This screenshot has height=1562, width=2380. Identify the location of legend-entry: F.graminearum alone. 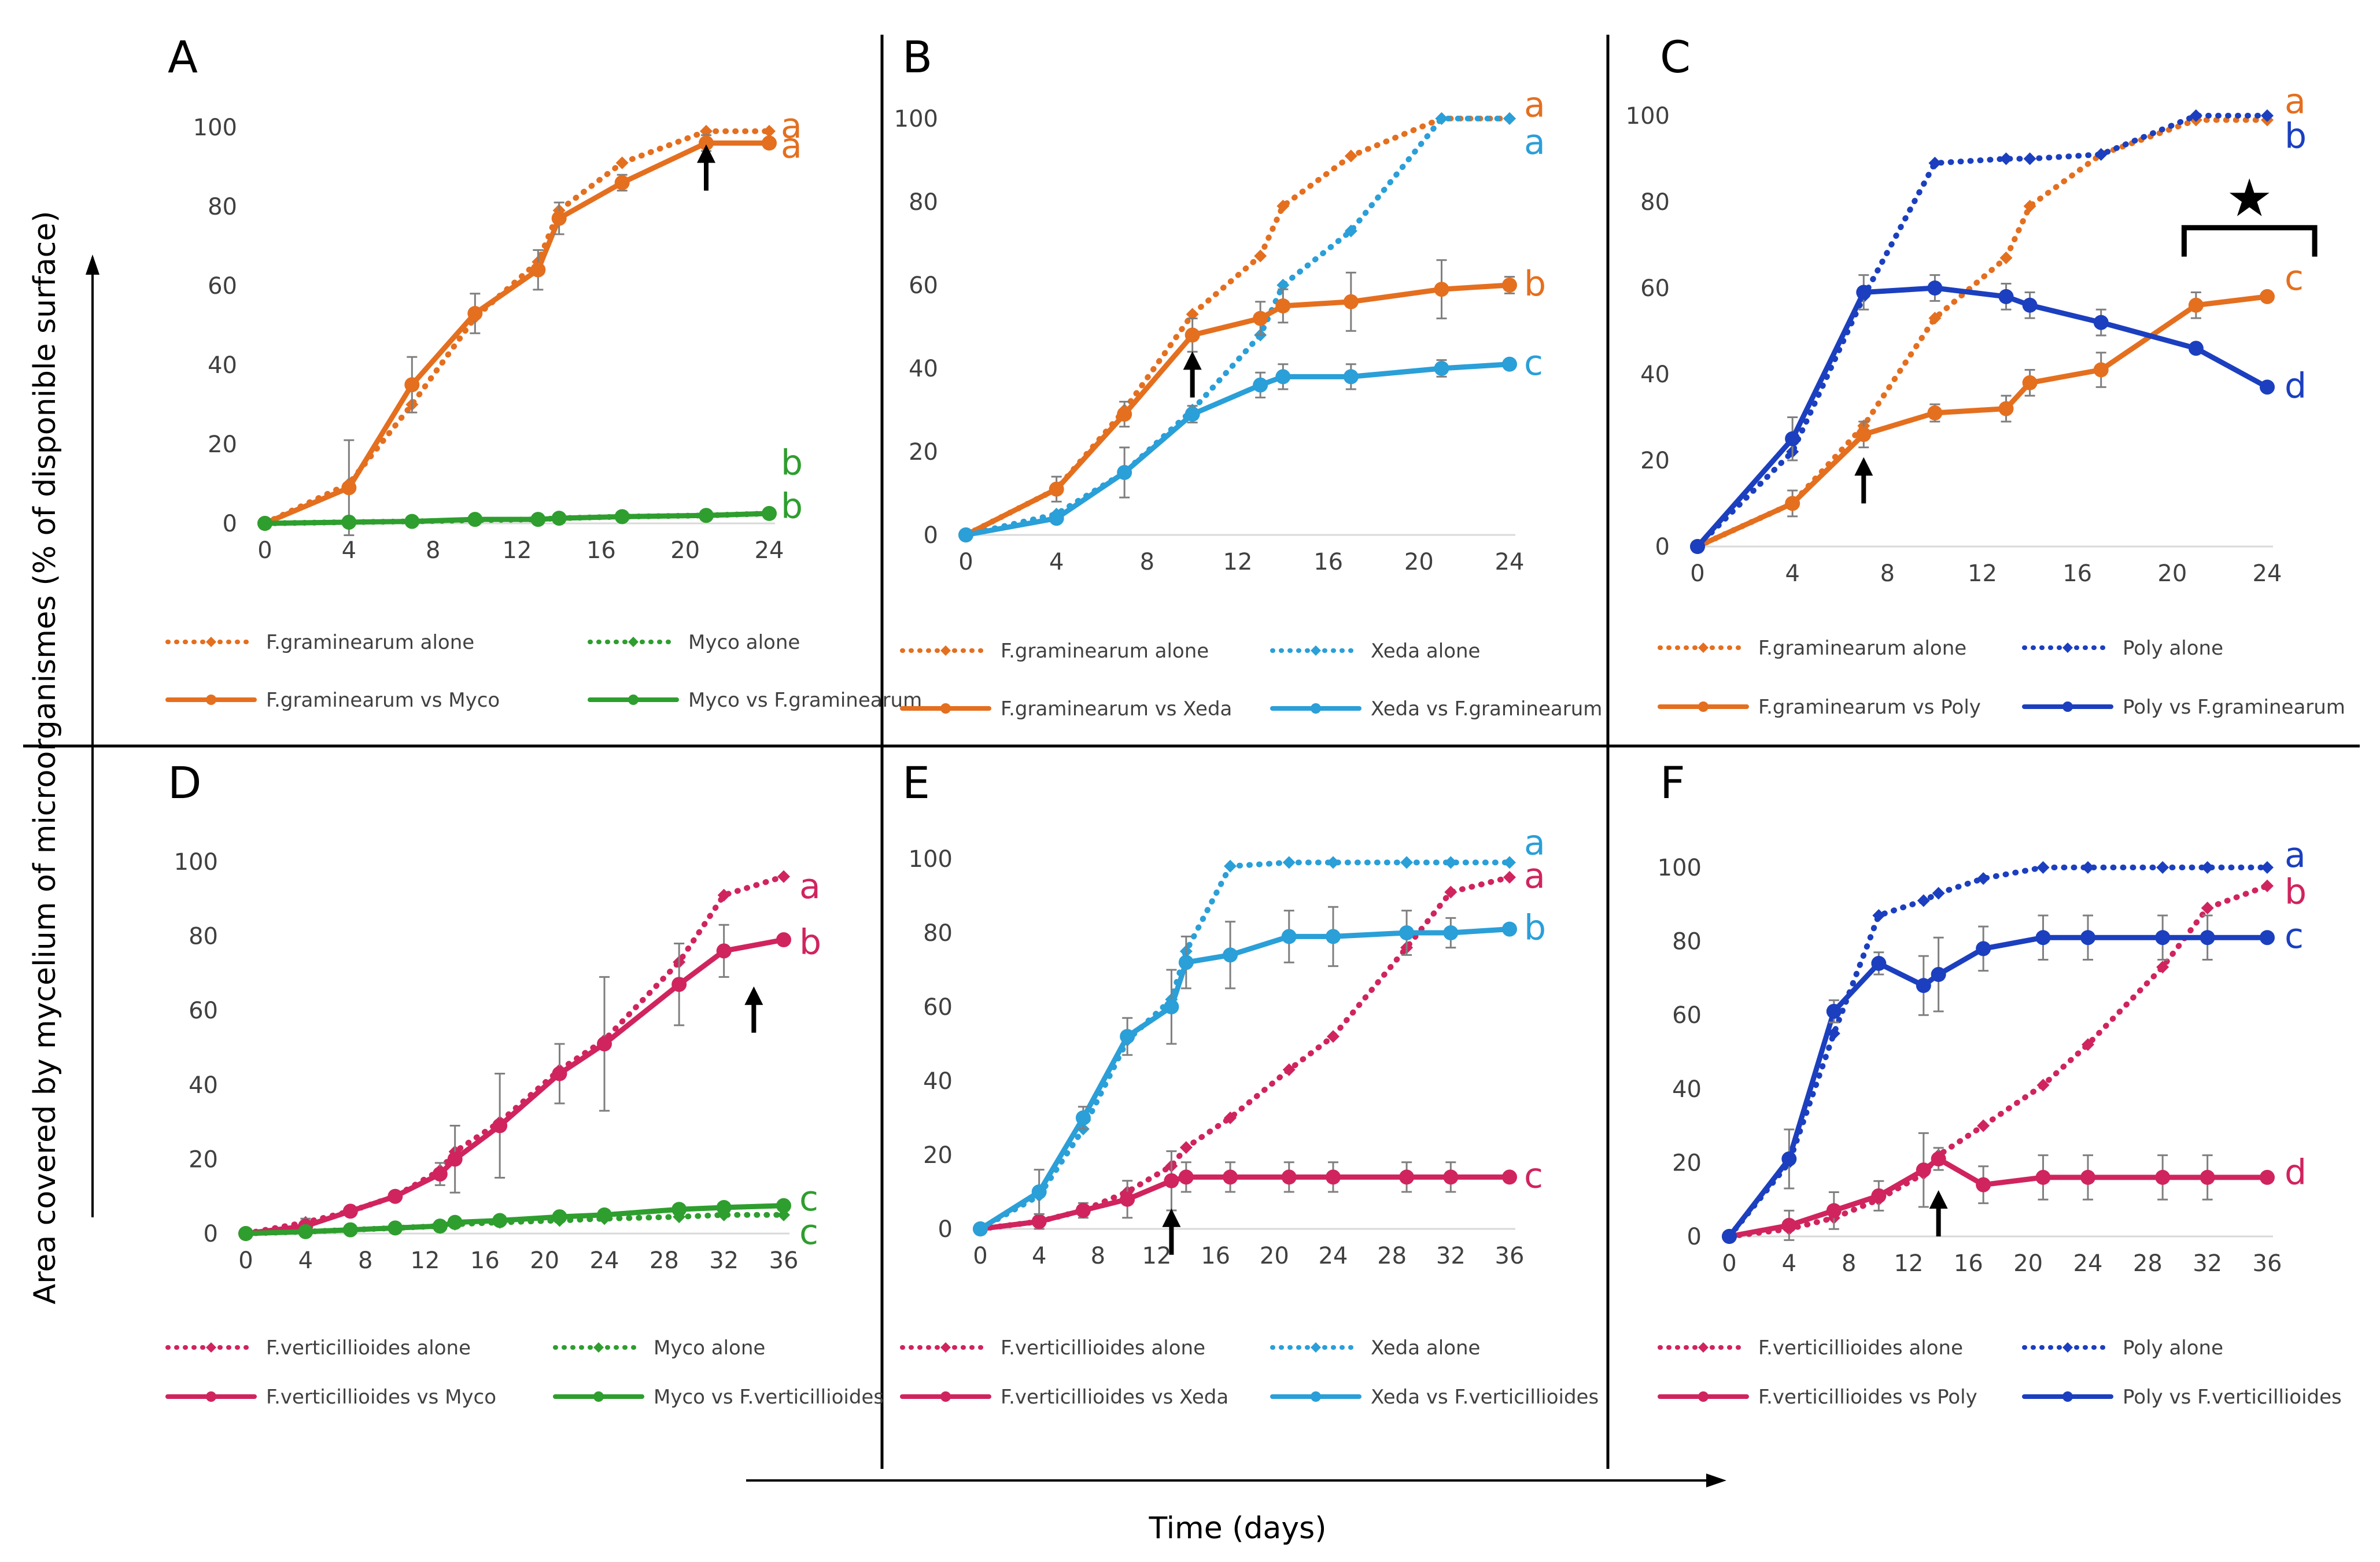
(1055, 652).